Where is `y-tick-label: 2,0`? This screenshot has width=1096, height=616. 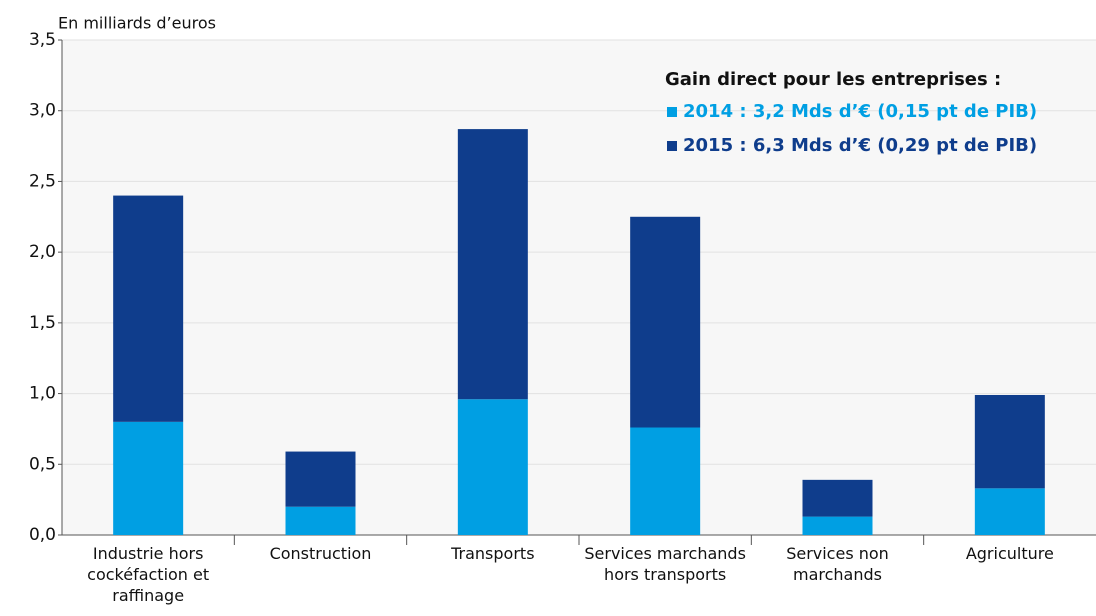
y-tick-label: 2,0 is located at coordinates (42, 252).